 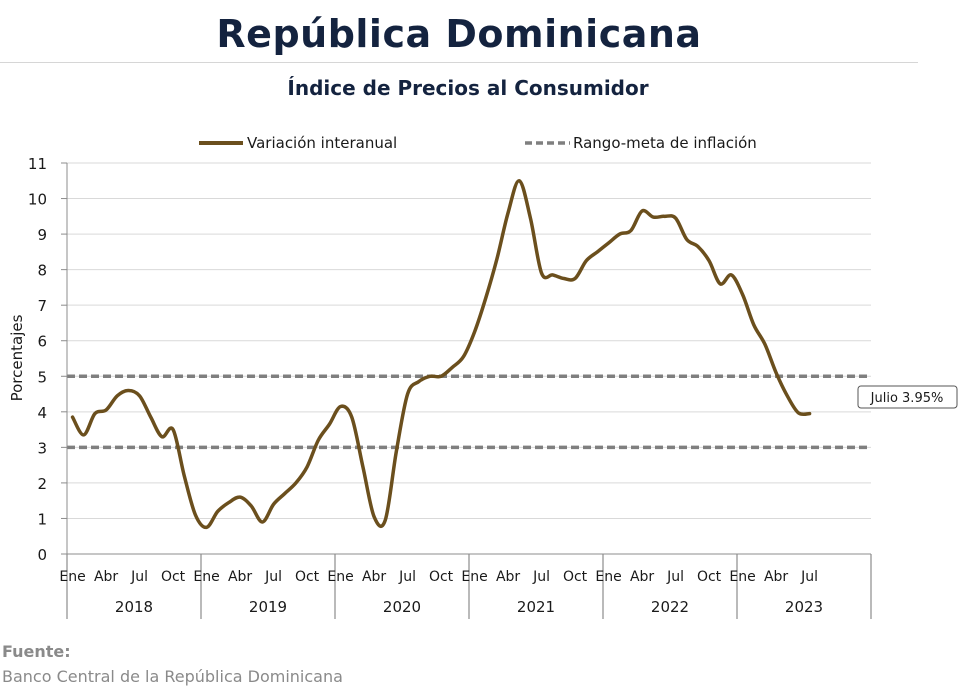 What do you see at coordinates (36, 651) in the screenshot?
I see `source-label: Fuente:` at bounding box center [36, 651].